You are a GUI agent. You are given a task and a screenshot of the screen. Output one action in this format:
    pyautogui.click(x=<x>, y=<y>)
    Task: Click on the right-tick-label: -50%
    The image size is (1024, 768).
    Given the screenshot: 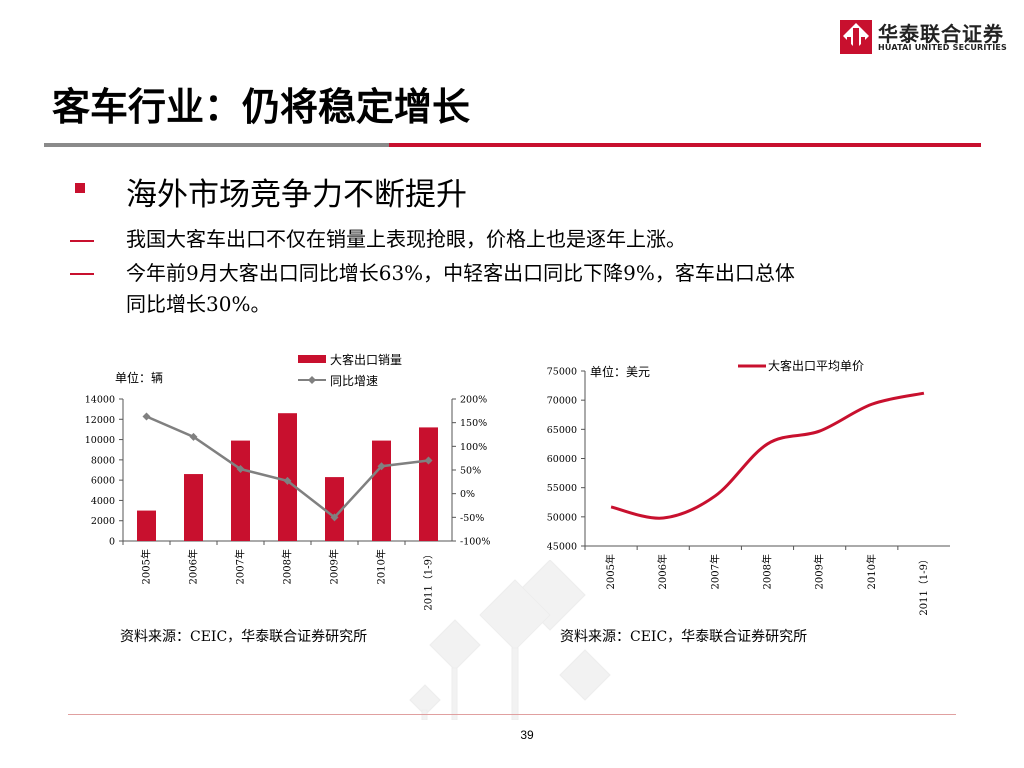 What is the action you would take?
    pyautogui.click(x=472, y=518)
    